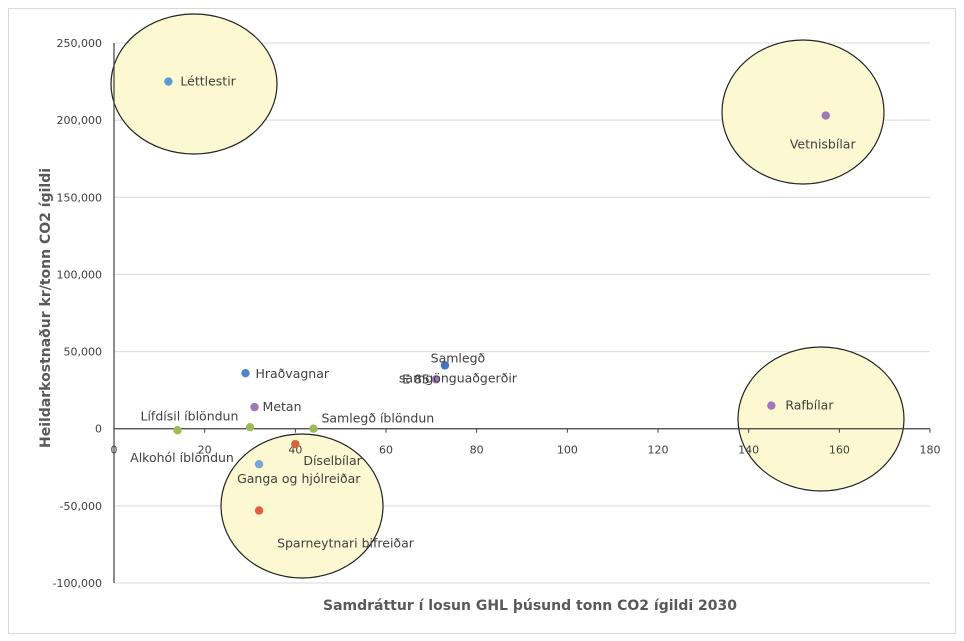 Image resolution: width=964 pixels, height=641 pixels. I want to click on y-axis-title: Heildarkostnaður kr/tonn CO2 ígildi, so click(46, 308).